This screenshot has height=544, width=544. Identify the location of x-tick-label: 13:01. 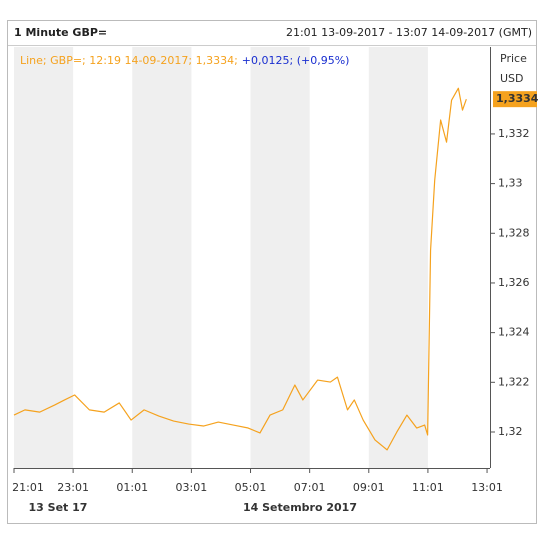
(487, 487).